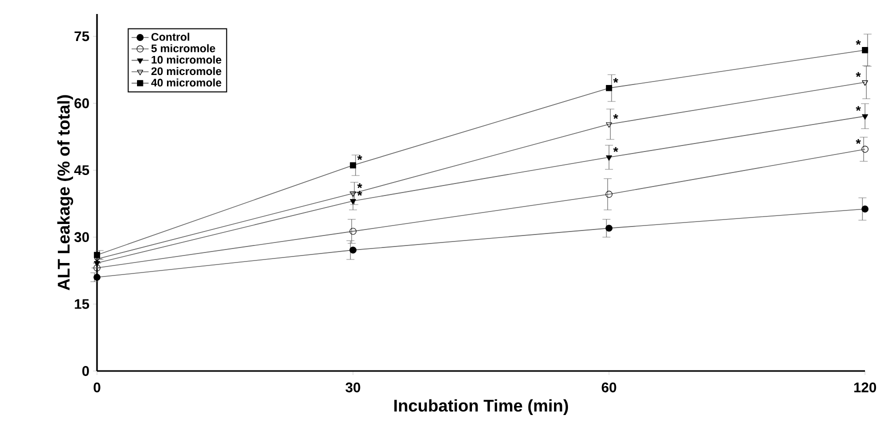 This screenshot has width=891, height=426. Describe the element at coordinates (865, 387) in the screenshot. I see `x-tick-label: 120` at that location.